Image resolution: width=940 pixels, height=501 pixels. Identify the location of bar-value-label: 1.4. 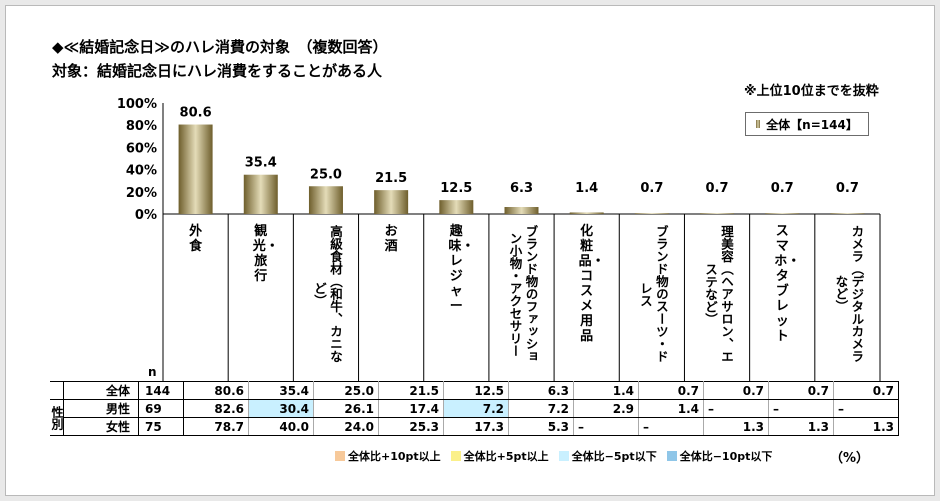
(586, 188).